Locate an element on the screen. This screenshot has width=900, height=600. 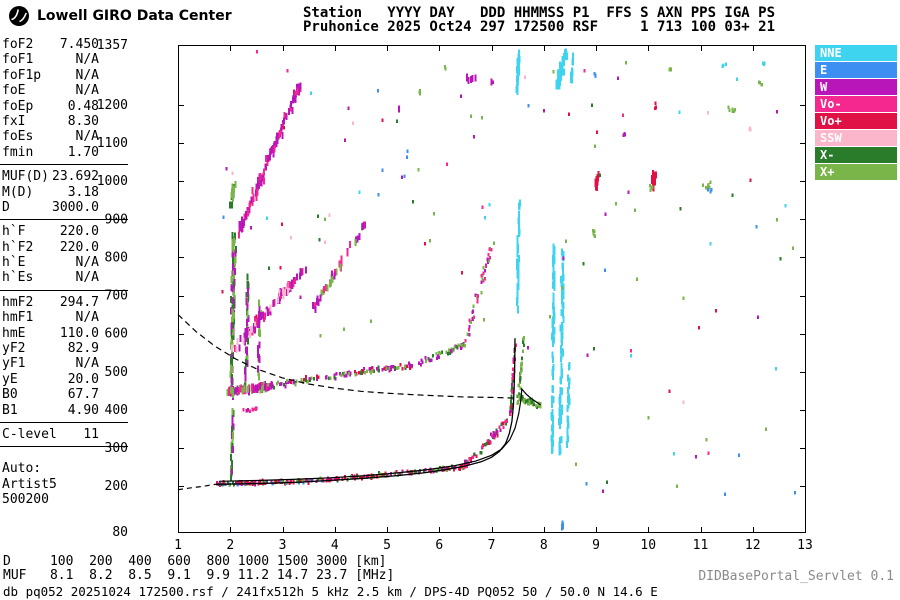
param-value: 3000.0 is located at coordinates (75, 207).